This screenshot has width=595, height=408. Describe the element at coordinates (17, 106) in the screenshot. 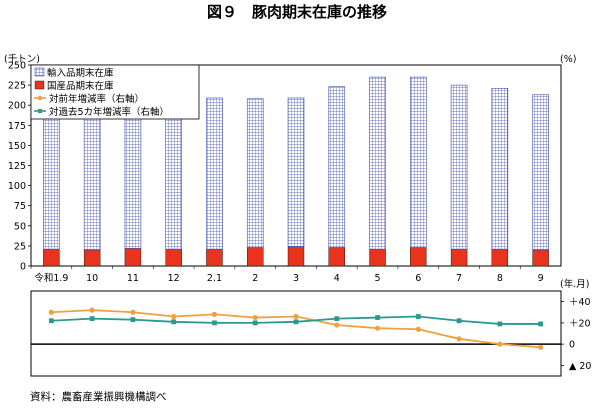

I see `left-axis-tick-label: 200` at that location.